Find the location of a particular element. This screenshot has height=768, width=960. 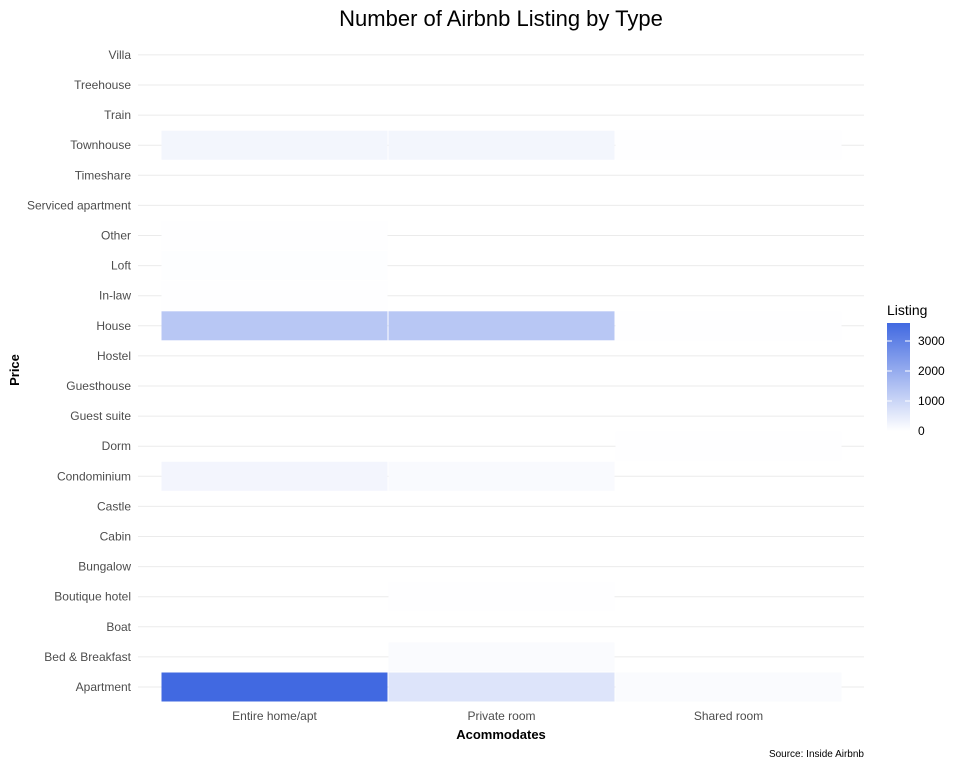

chart-title: Number of Airbnb Listing by Type is located at coordinates (501, 18).